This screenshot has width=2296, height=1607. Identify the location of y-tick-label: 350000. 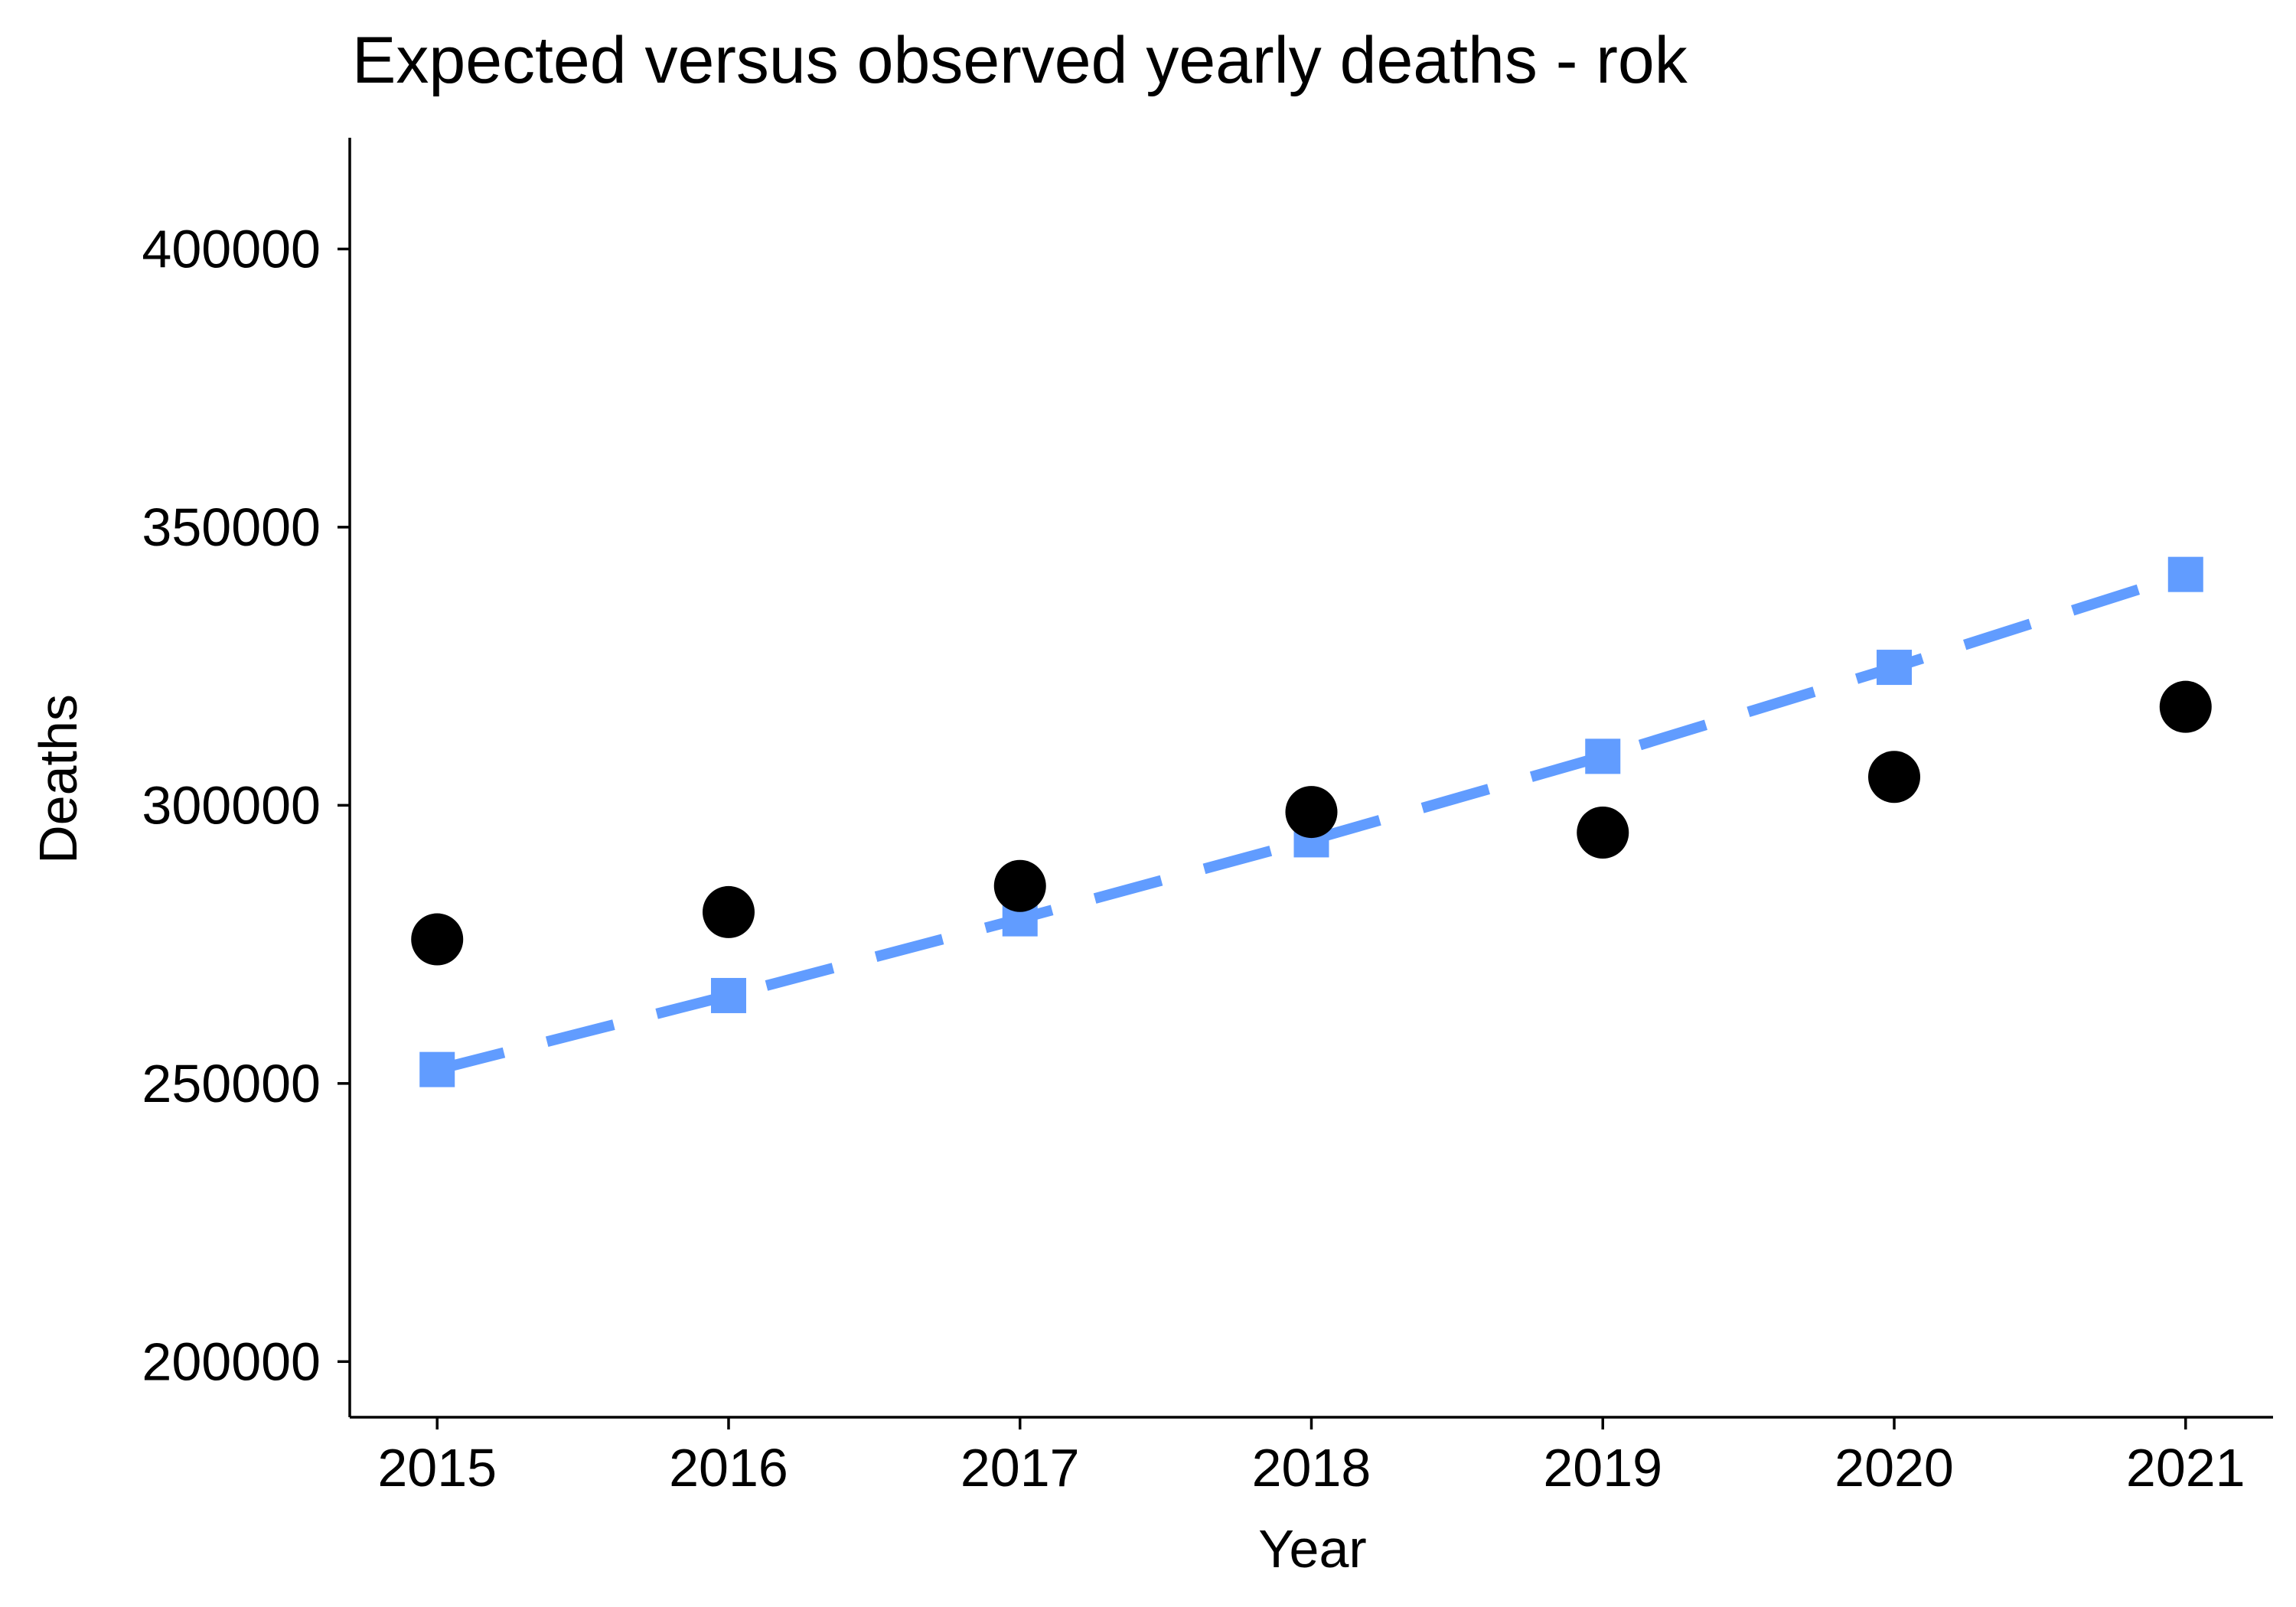
(231, 527).